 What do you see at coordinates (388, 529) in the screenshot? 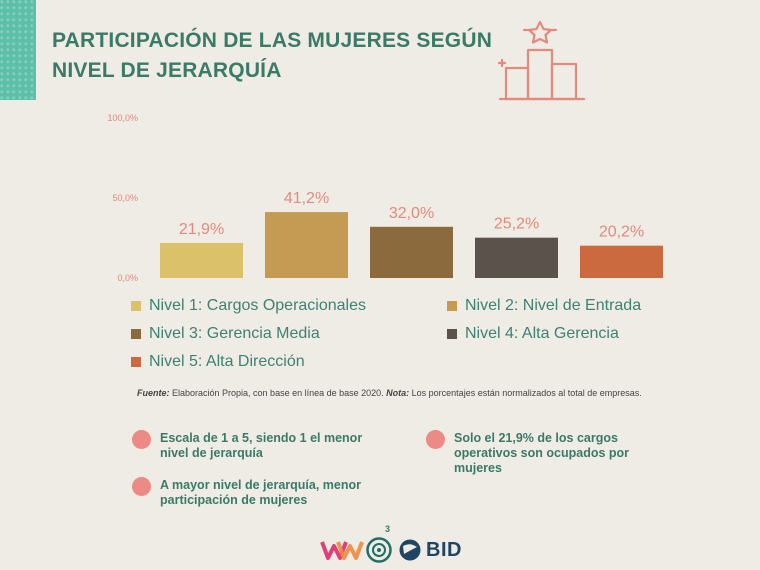
I see `page-number: 3` at bounding box center [388, 529].